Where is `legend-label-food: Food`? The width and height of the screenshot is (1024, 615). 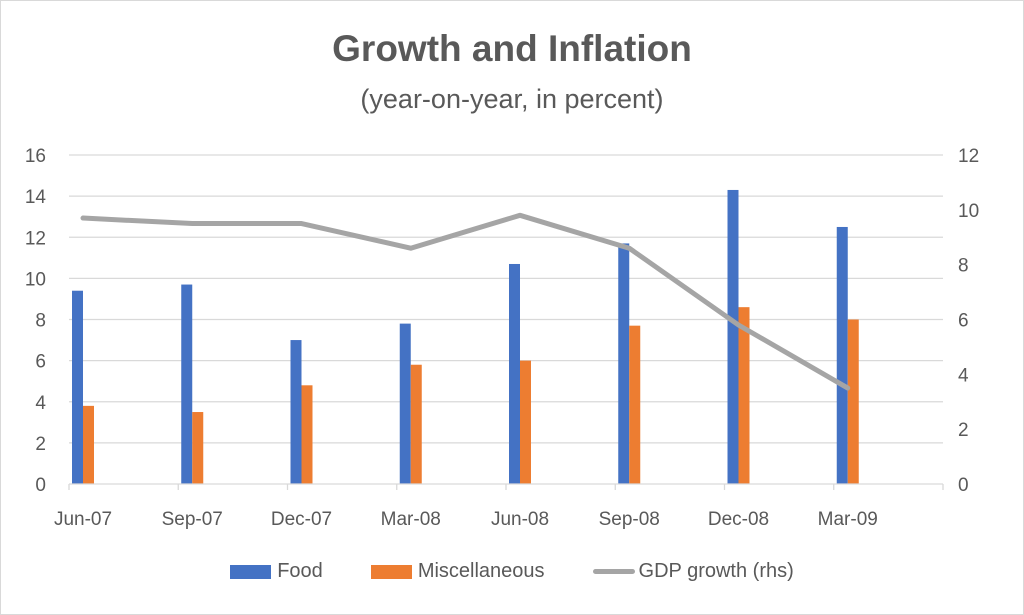
legend-label-food: Food is located at coordinates (300, 571).